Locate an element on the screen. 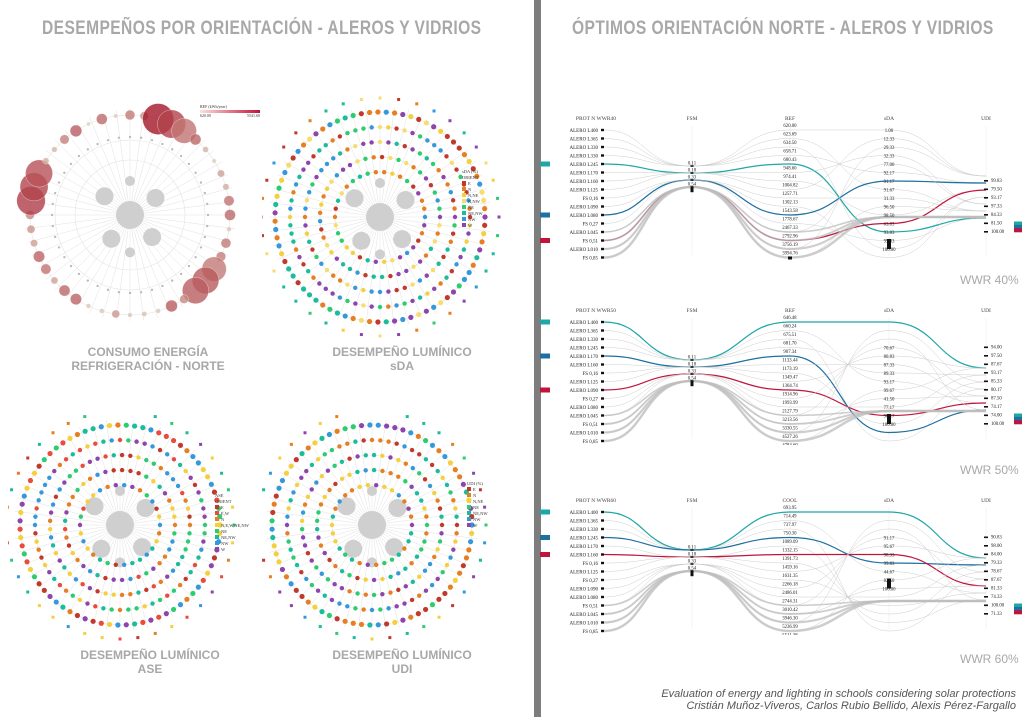 The height and width of the screenshot is (717, 1024). row-label: FS 0,51 is located at coordinates (590, 425).